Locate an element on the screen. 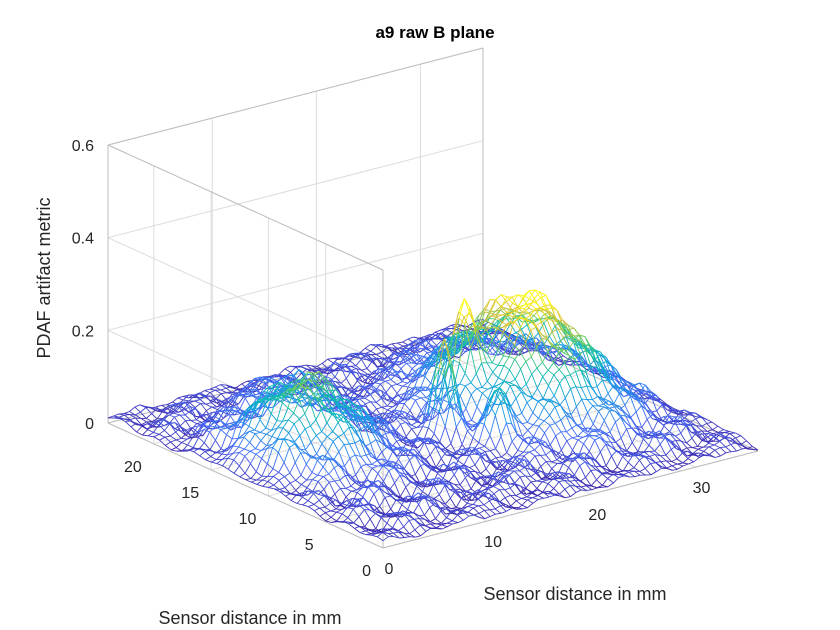 The image size is (840, 630). y-tick-label: 5 is located at coordinates (309, 545).